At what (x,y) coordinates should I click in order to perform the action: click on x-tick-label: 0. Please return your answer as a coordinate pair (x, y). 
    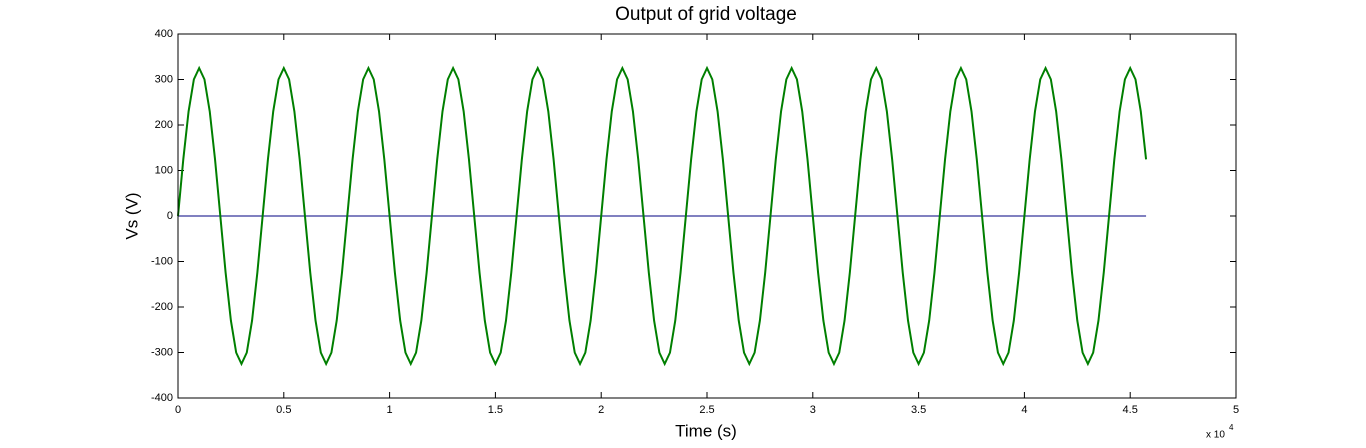
    Looking at the image, I should click on (178, 410).